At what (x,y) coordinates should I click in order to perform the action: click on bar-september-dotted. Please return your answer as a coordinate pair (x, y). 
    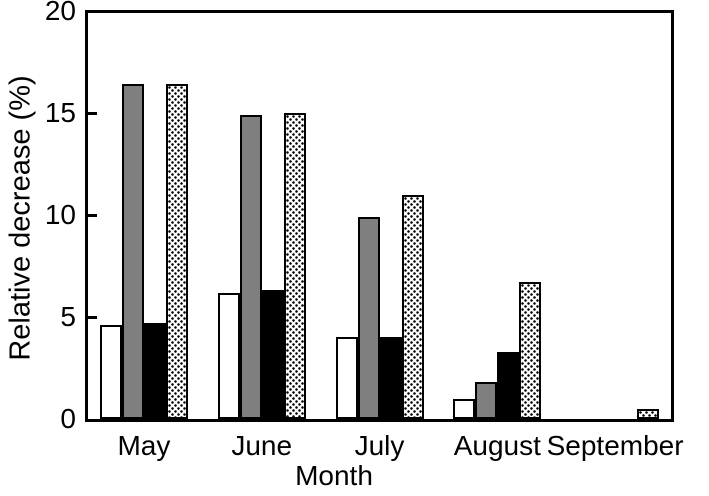
    Looking at the image, I should click on (648, 413).